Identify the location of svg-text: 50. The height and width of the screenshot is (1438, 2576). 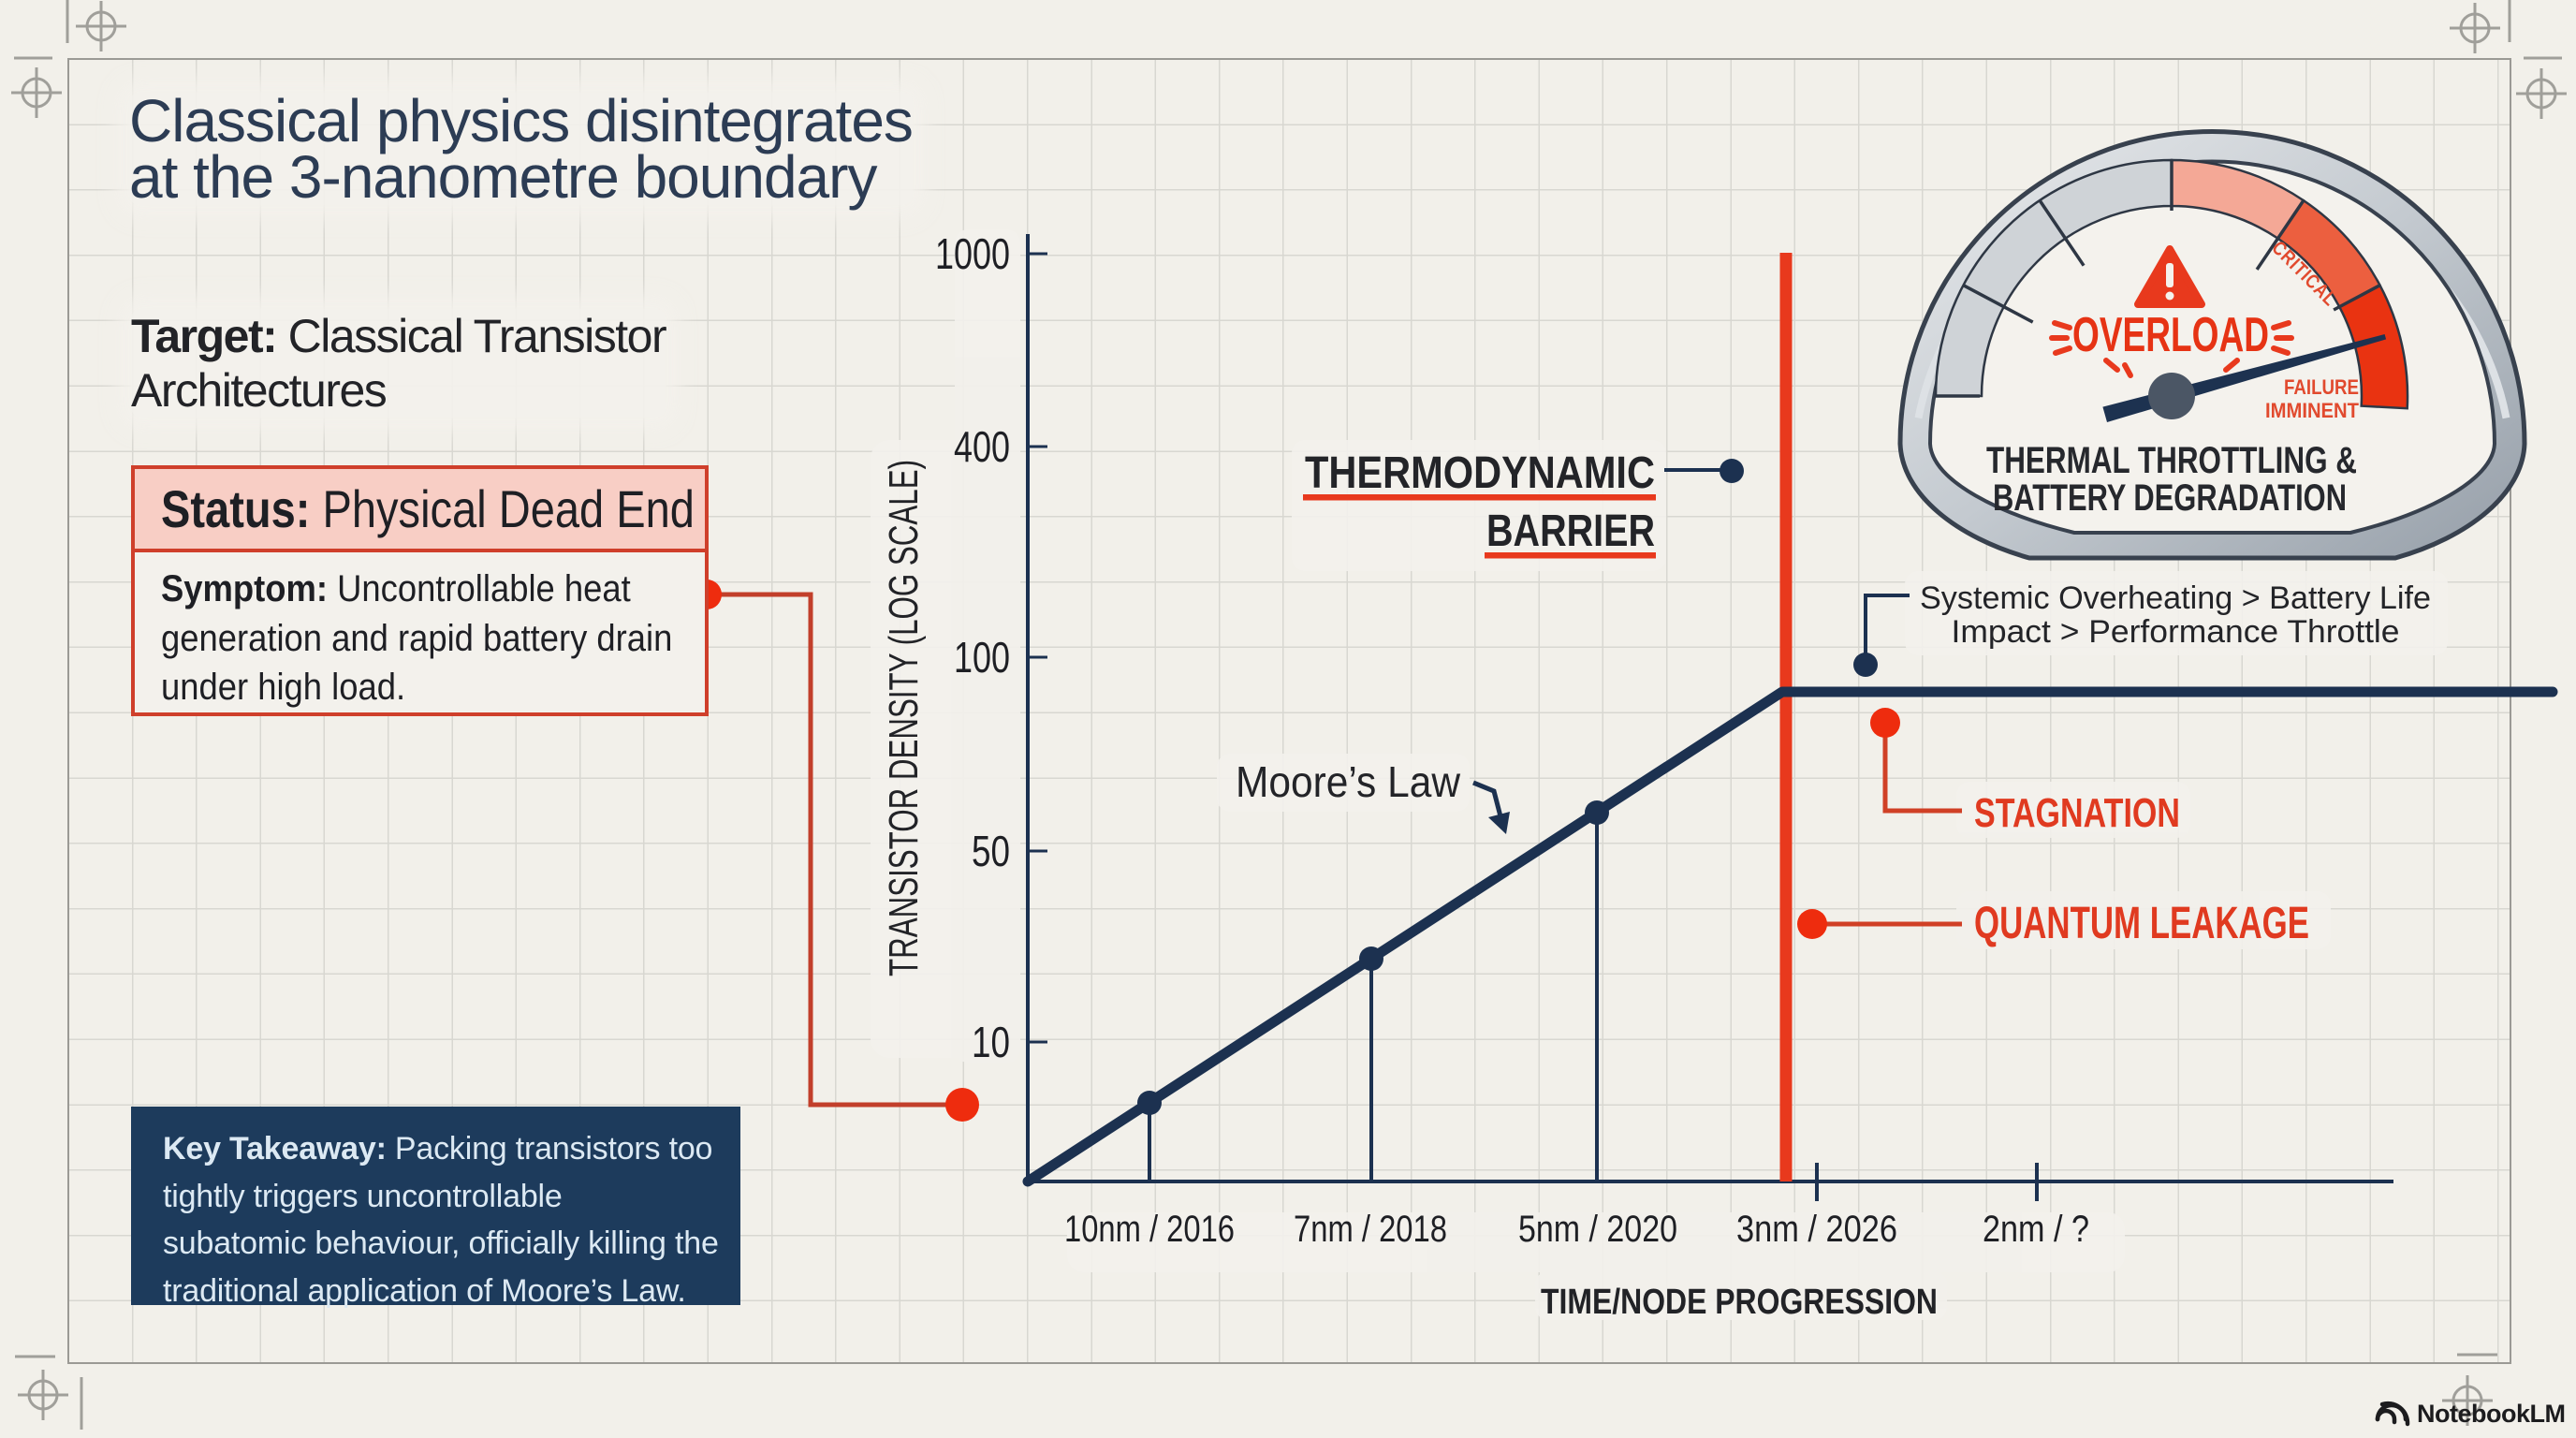
(991, 851).